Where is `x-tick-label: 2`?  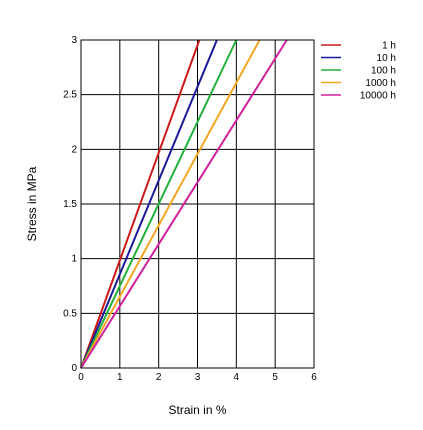 x-tick-label: 2 is located at coordinates (159, 377).